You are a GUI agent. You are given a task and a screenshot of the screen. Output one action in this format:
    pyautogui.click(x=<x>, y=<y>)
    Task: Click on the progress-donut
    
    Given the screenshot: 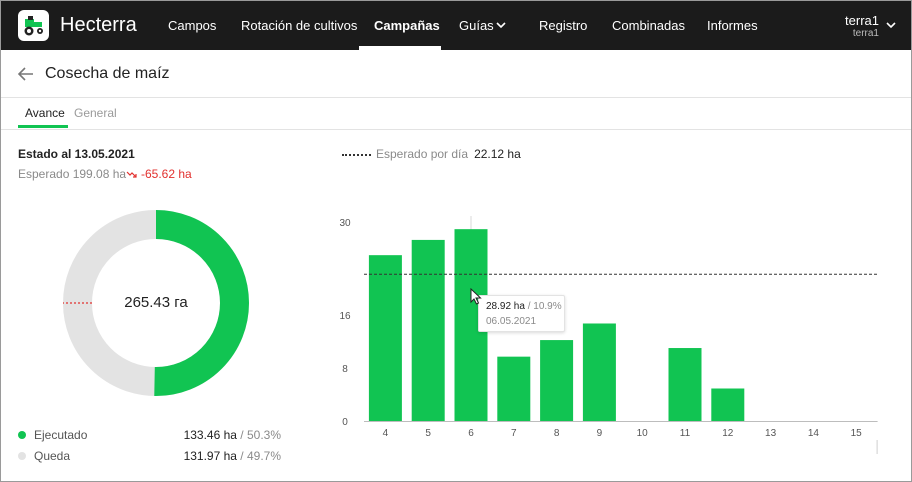 What is the action you would take?
    pyautogui.click(x=156, y=303)
    